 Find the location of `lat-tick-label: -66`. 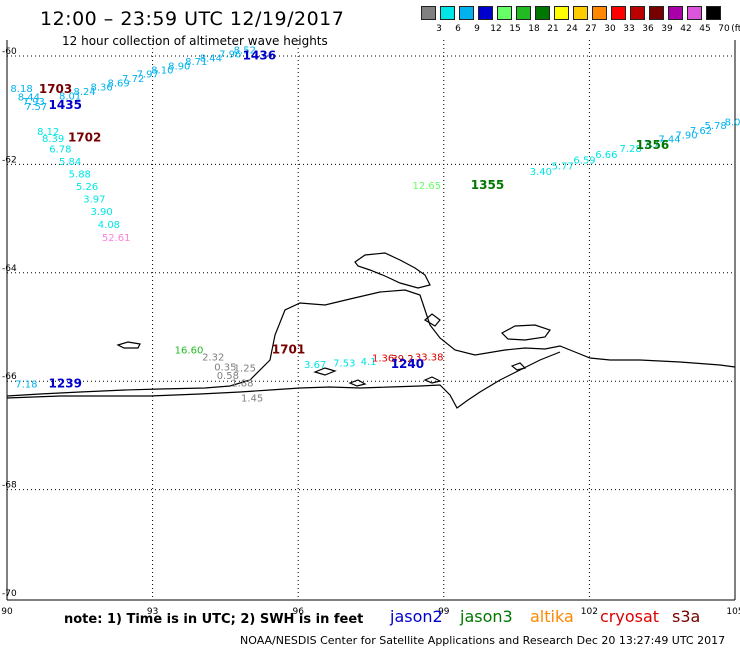

lat-tick-label: -66 is located at coordinates (9, 377).